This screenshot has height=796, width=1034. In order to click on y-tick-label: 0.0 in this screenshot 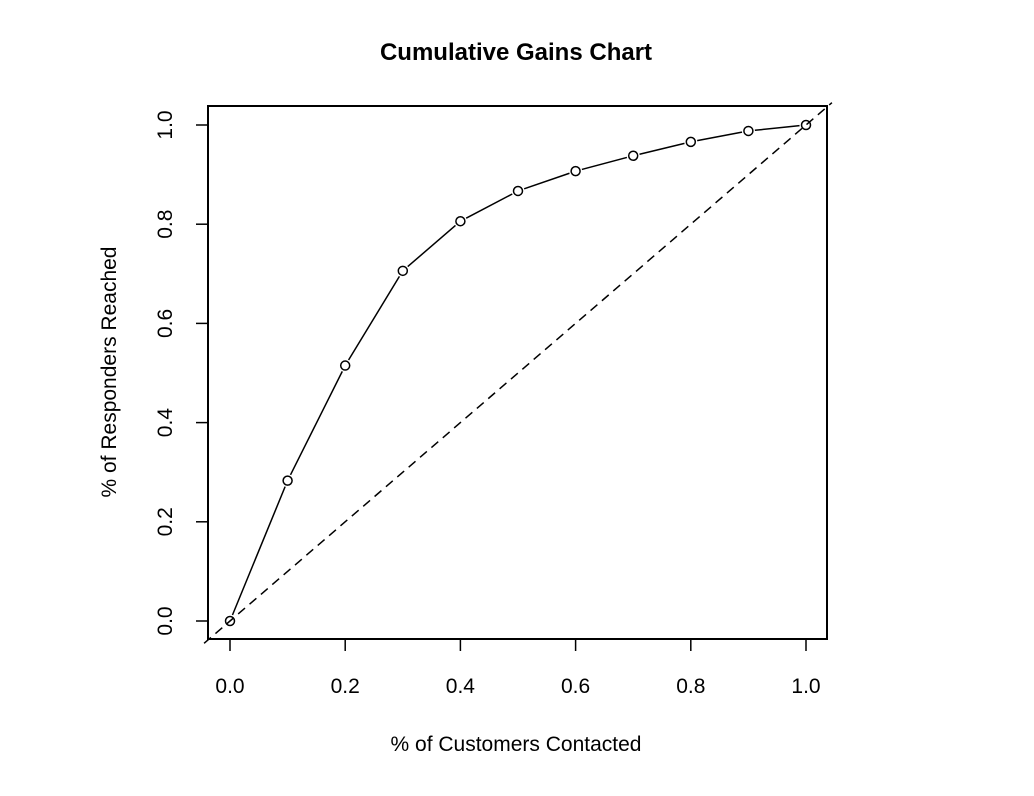, I will do `click(165, 620)`.